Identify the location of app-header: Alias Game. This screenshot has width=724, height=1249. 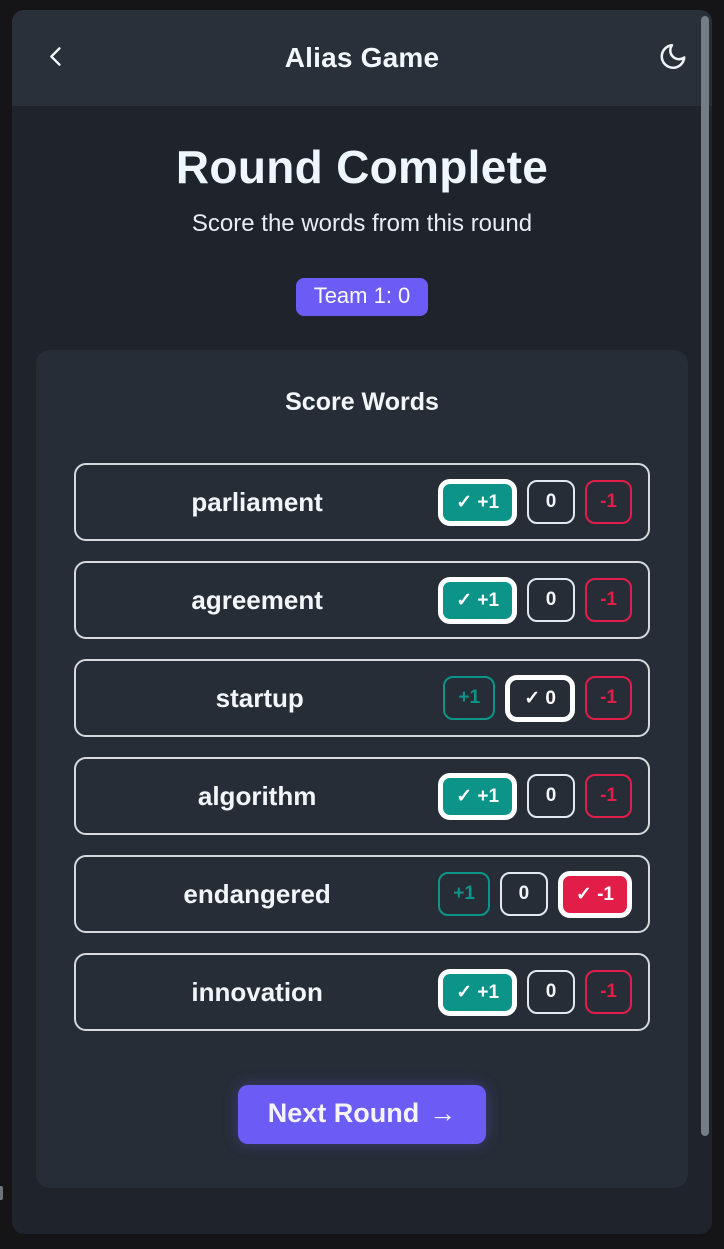
(362, 58).